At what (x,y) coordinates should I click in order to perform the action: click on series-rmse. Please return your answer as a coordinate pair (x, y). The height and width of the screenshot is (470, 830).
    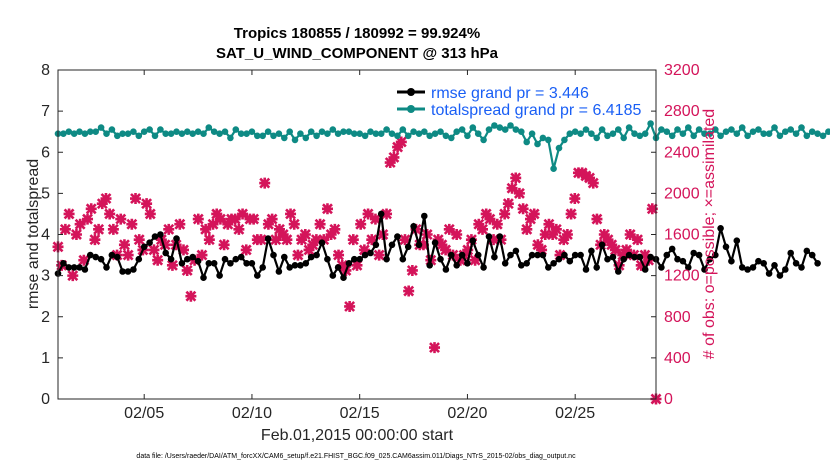
    Looking at the image, I should click on (437, 246).